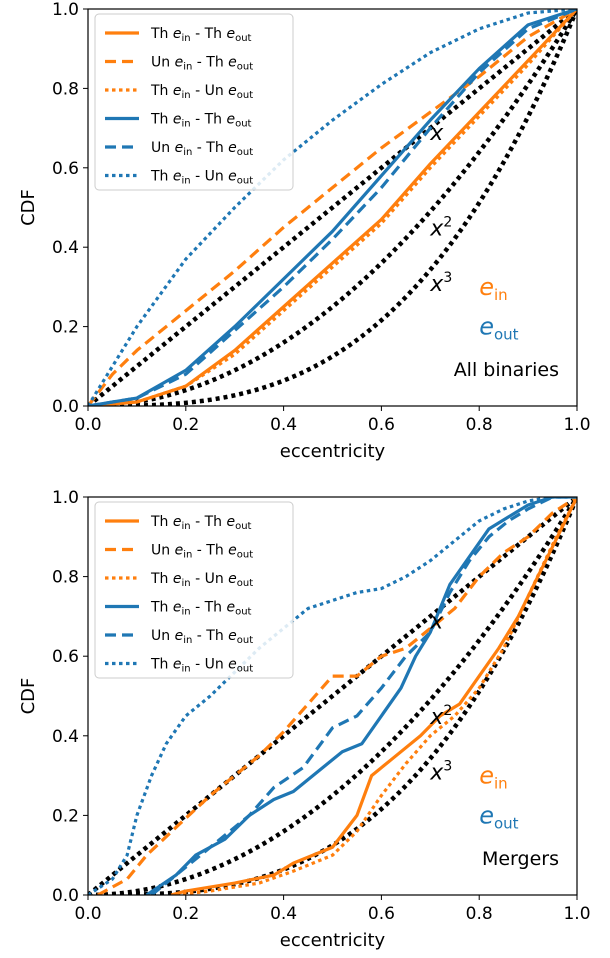  Describe the element at coordinates (440, 716) in the screenshot. I see `reference-label-x2: x2` at that location.